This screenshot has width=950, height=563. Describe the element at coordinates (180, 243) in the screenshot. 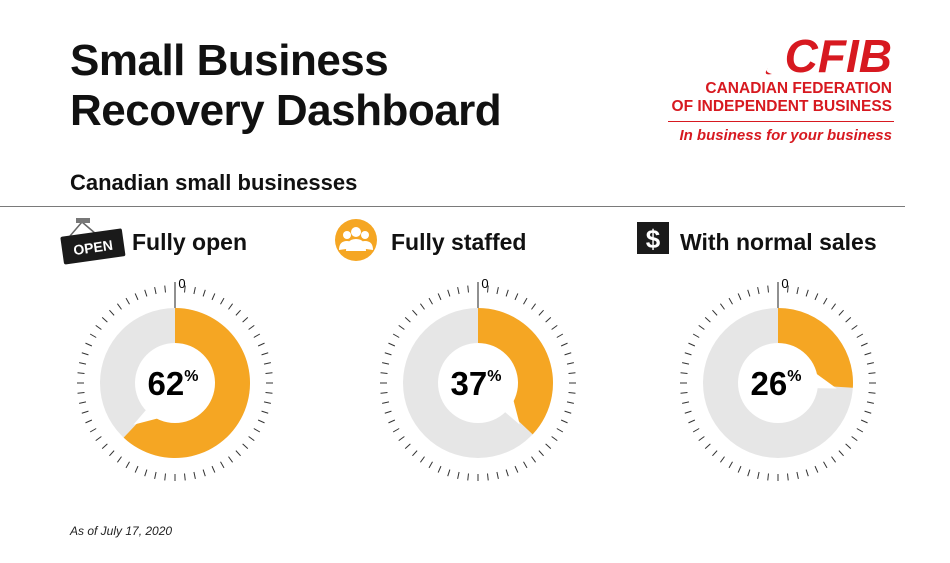

I see `panel-header: OPEN Fully open` at that location.